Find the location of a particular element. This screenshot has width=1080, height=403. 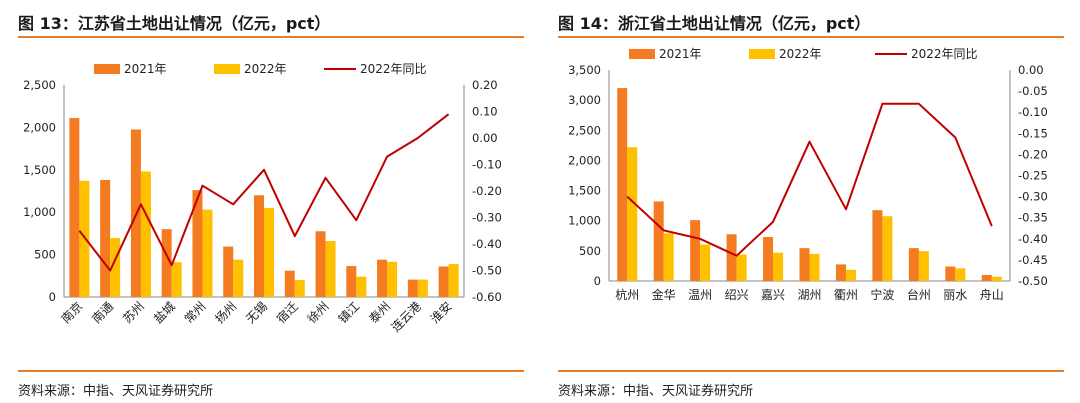

x-axis-category-label: 盐城 is located at coordinates (164, 312).